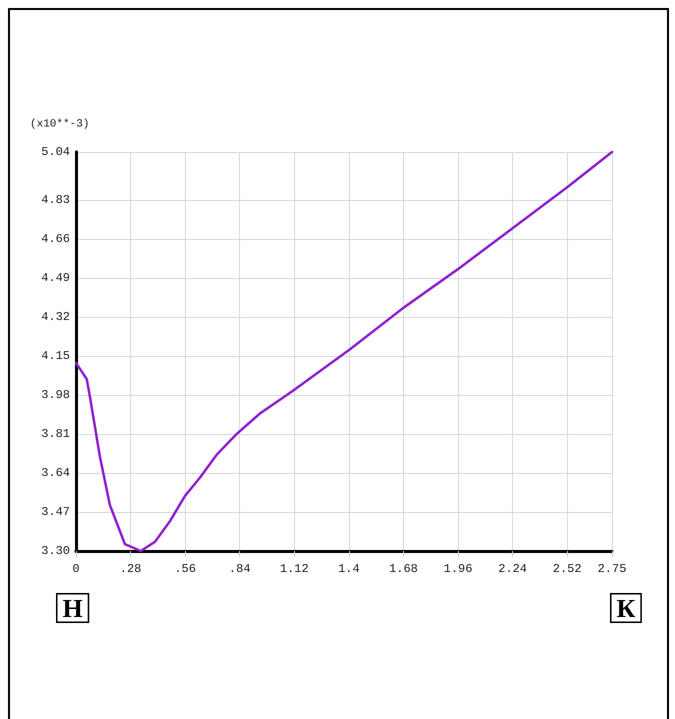 Image resolution: width=675 pixels, height=719 pixels. I want to click on x-tick-label: .28, so click(131, 569).